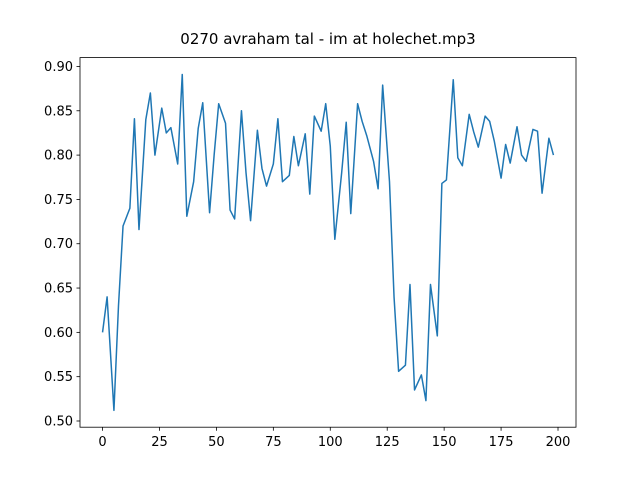 This screenshot has width=640, height=480. What do you see at coordinates (58, 200) in the screenshot?
I see `y-tick-label: 0.75` at bounding box center [58, 200].